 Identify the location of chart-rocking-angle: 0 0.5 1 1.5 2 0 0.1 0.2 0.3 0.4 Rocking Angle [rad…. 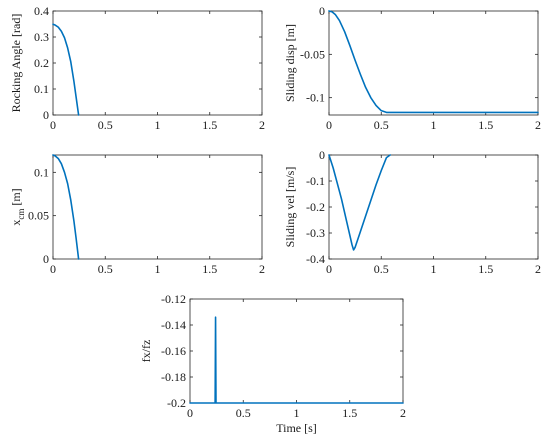
(137, 68).